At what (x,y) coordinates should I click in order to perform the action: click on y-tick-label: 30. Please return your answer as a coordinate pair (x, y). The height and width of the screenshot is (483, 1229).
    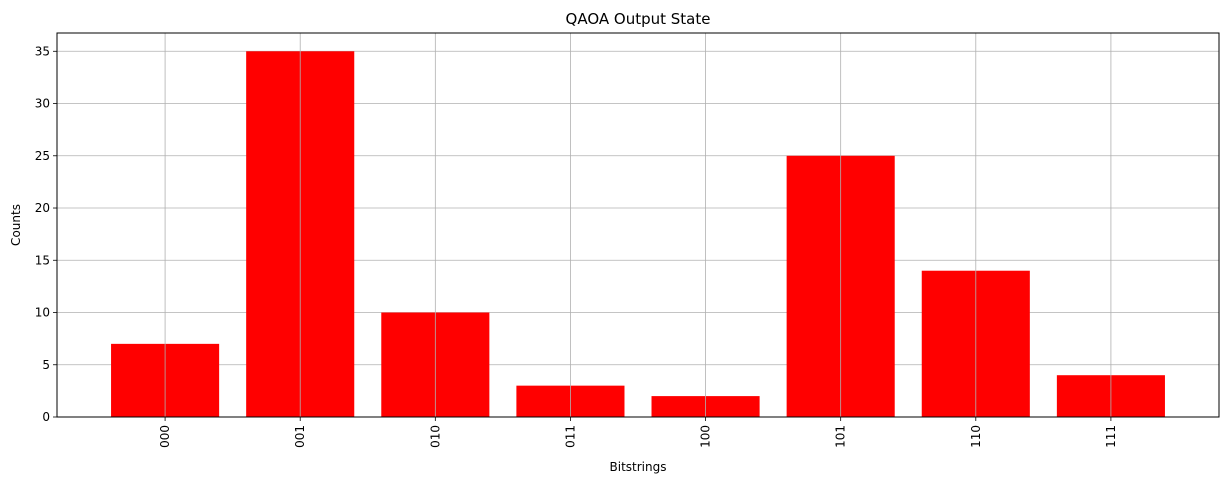
    Looking at the image, I should click on (42, 104).